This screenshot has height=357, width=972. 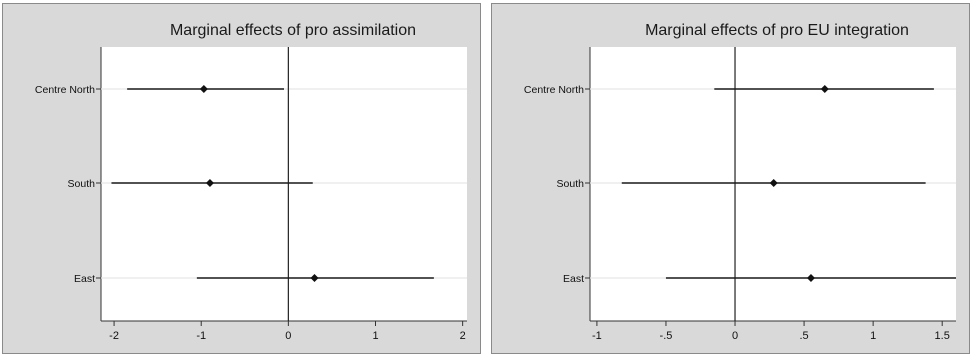 I want to click on x-tick-label: .5, so click(x=803, y=336).